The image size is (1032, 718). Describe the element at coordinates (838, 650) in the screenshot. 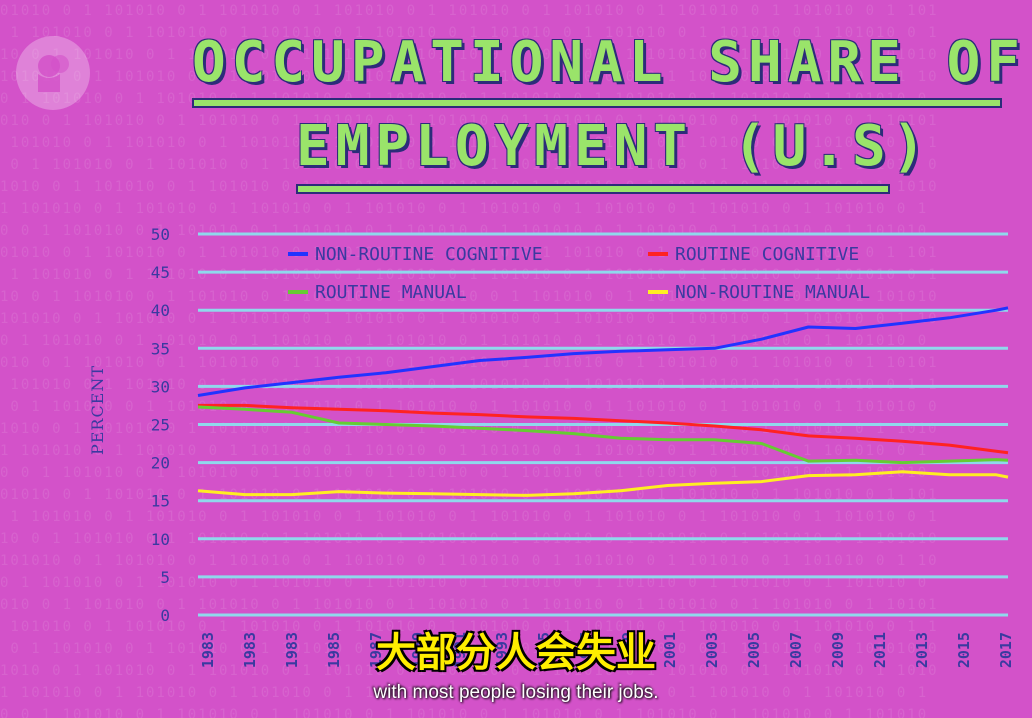

I see `x-tick-label: 2009` at that location.